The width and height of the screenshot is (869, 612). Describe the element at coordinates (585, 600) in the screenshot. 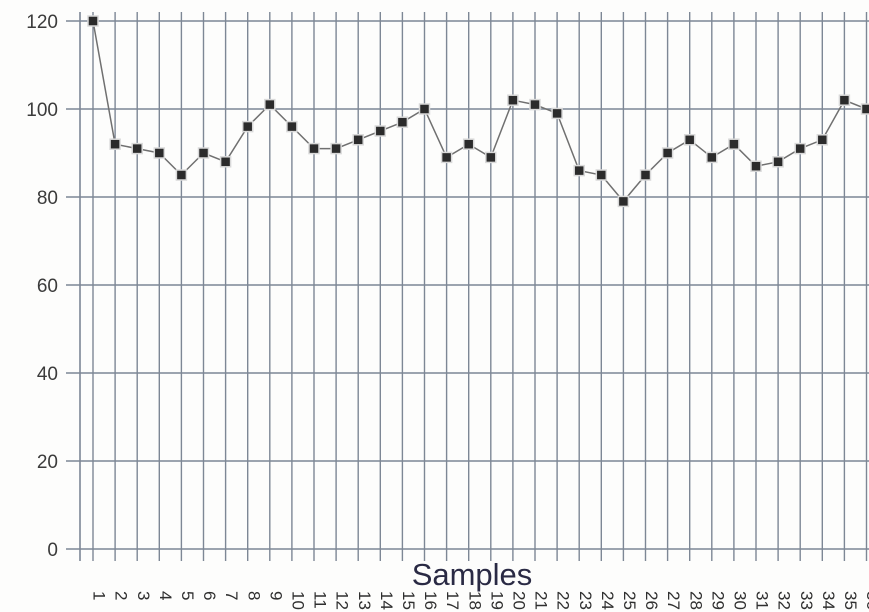

I see `x-tick-label: 23` at that location.